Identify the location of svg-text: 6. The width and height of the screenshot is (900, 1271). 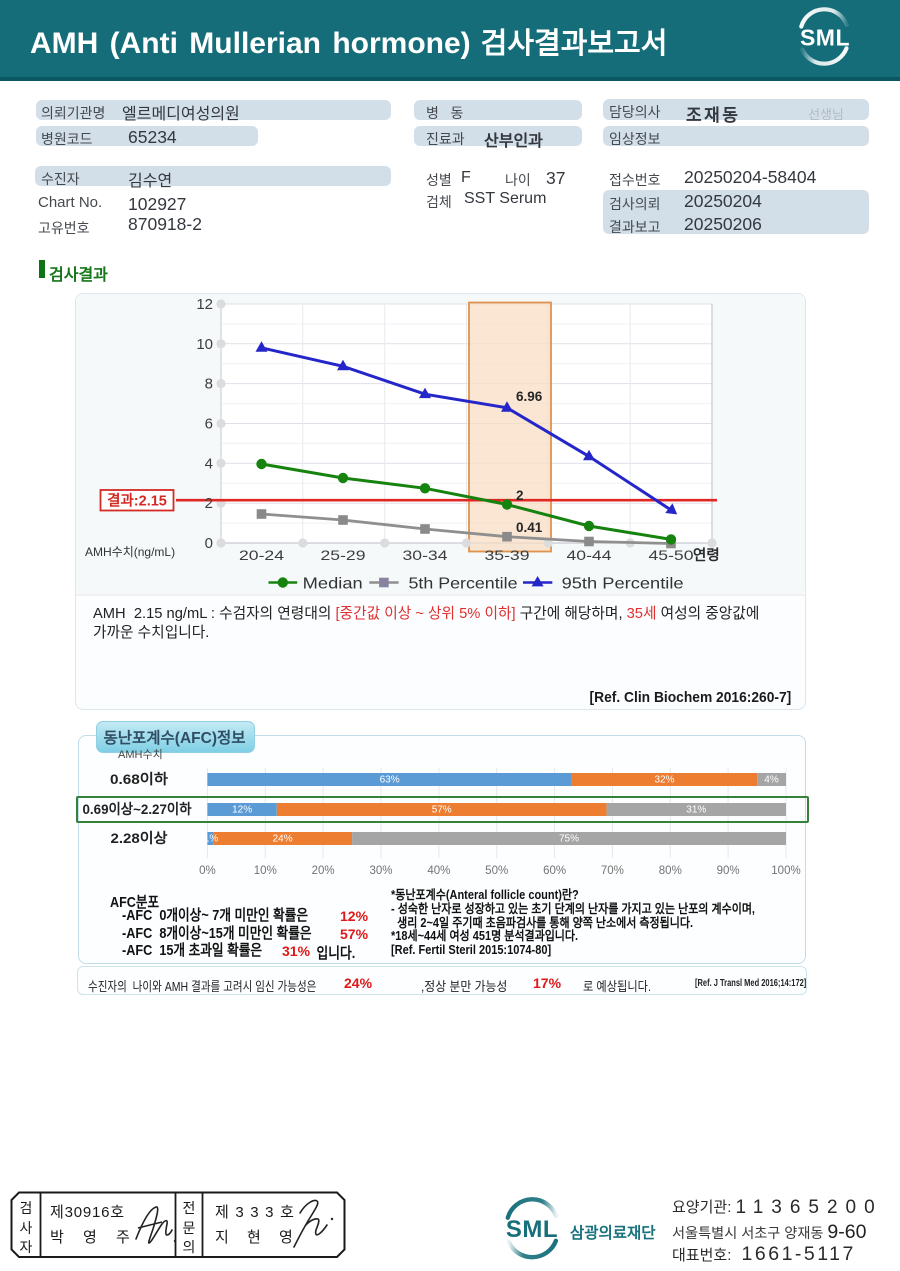
(209, 424).